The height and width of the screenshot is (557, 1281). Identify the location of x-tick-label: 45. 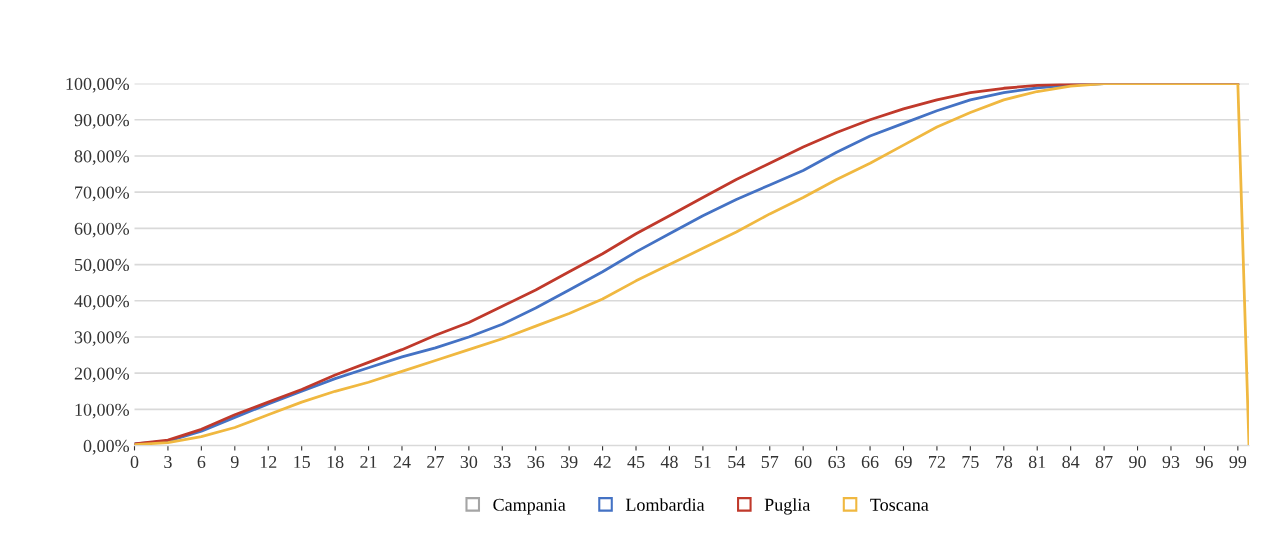
(636, 462).